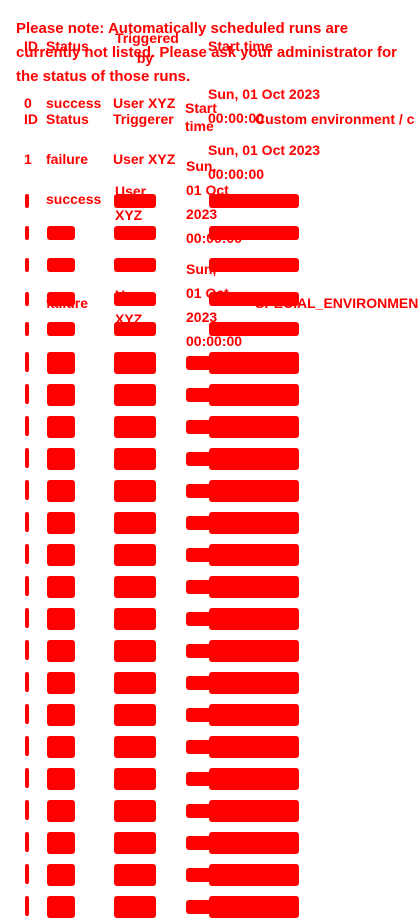  I want to click on row-id: 0, so click(28, 103).